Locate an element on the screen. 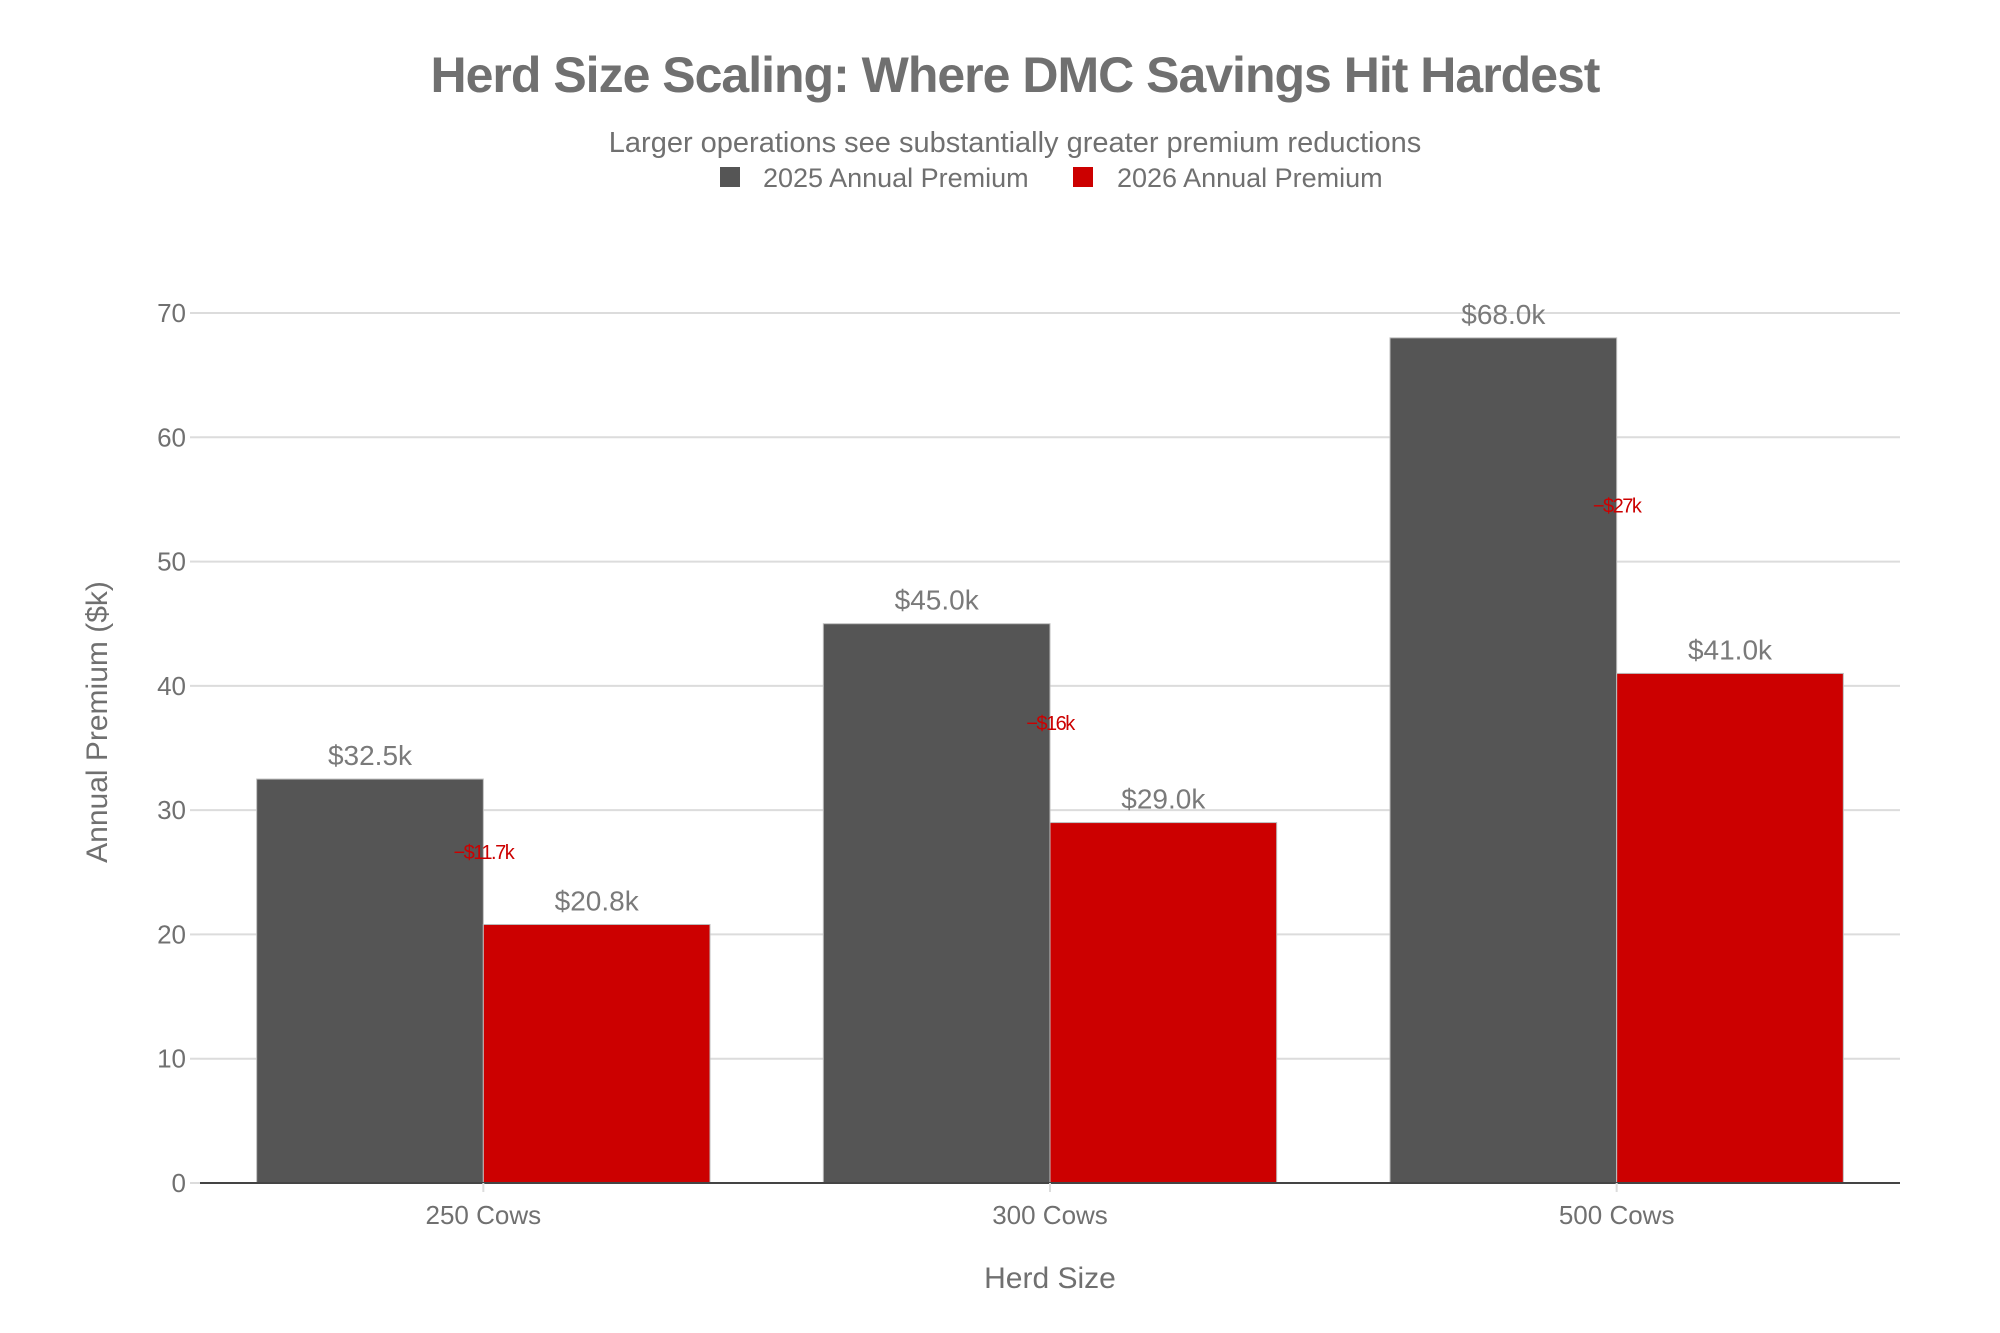  data-label-2026-300: $29.0k is located at coordinates (1163, 799).